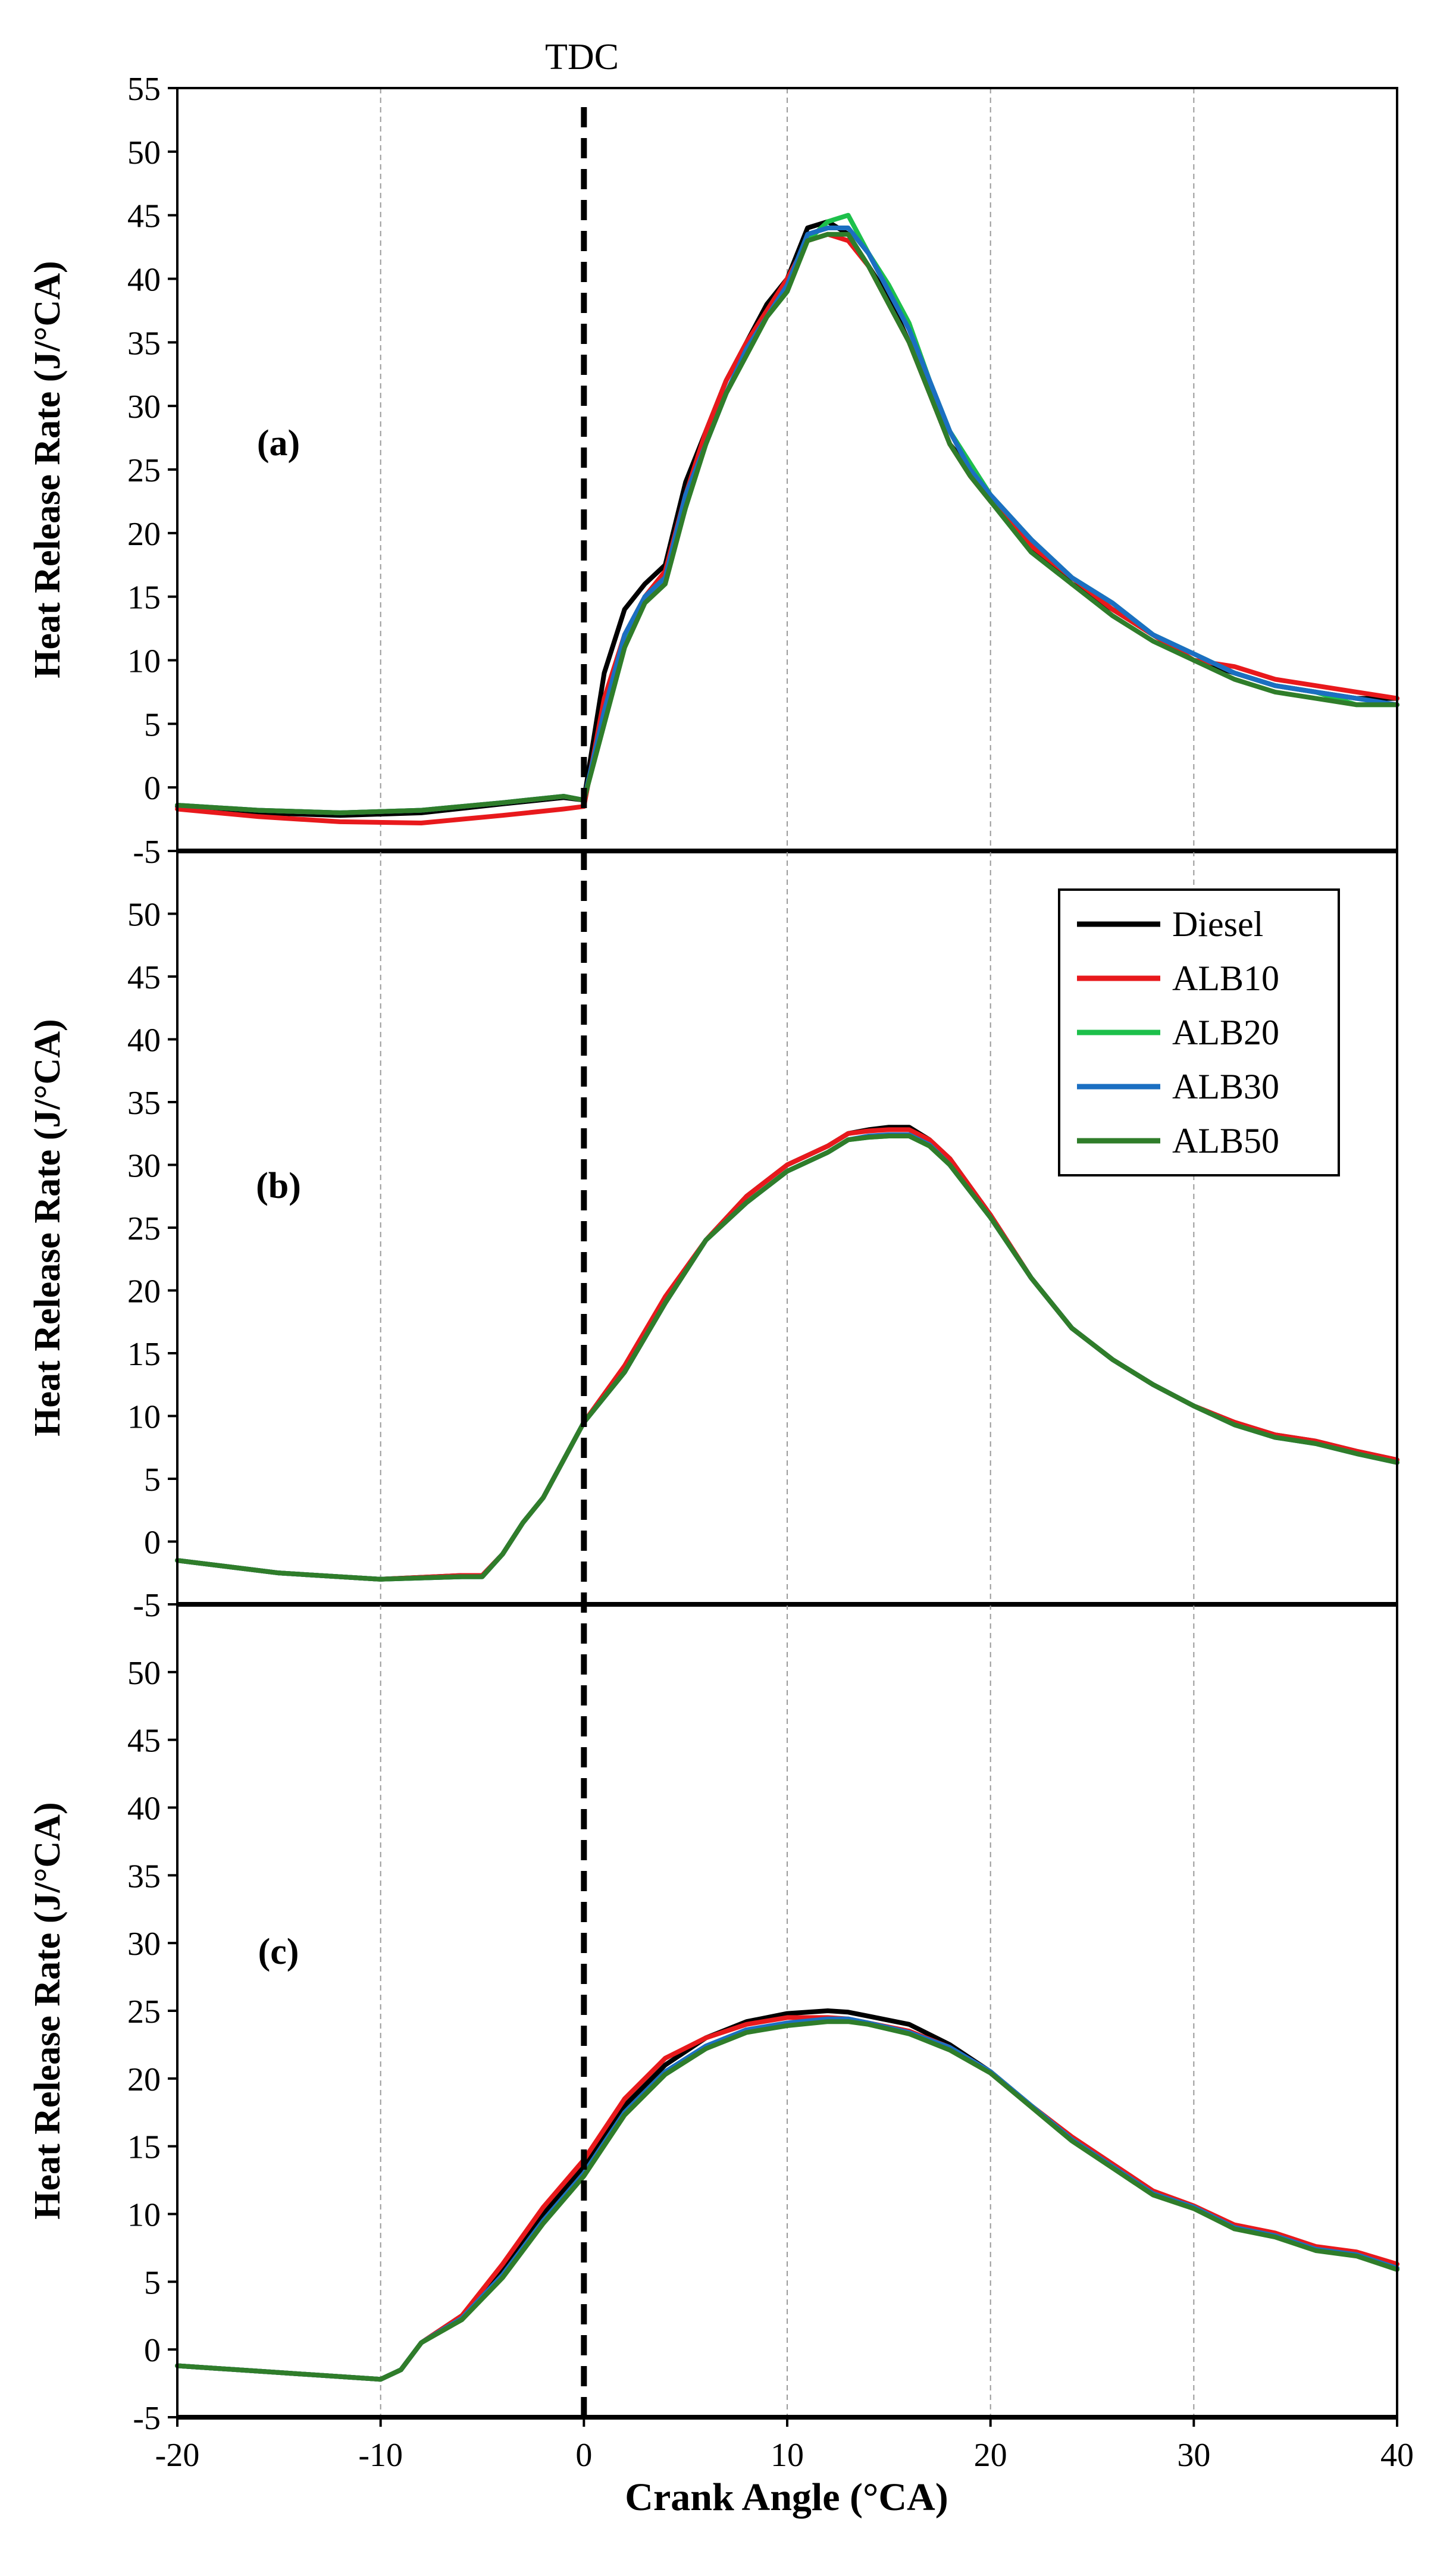 Image resolution: width=1456 pixels, height=2566 pixels. Describe the element at coordinates (1193, 2455) in the screenshot. I see `x-tick-label: 30` at that location.